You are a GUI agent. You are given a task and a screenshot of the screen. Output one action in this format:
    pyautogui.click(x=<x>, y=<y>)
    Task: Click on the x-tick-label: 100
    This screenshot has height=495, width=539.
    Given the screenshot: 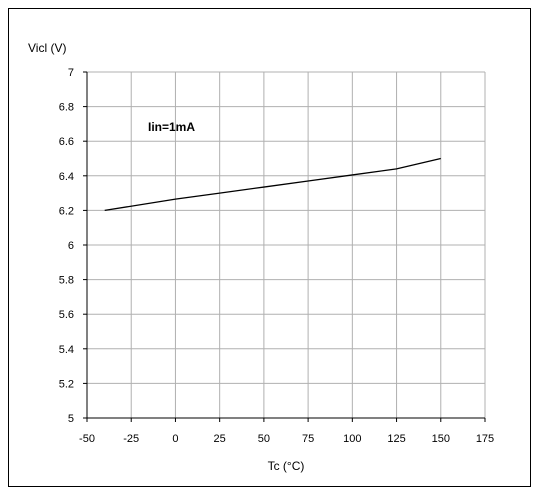 What is the action you would take?
    pyautogui.click(x=352, y=439)
    